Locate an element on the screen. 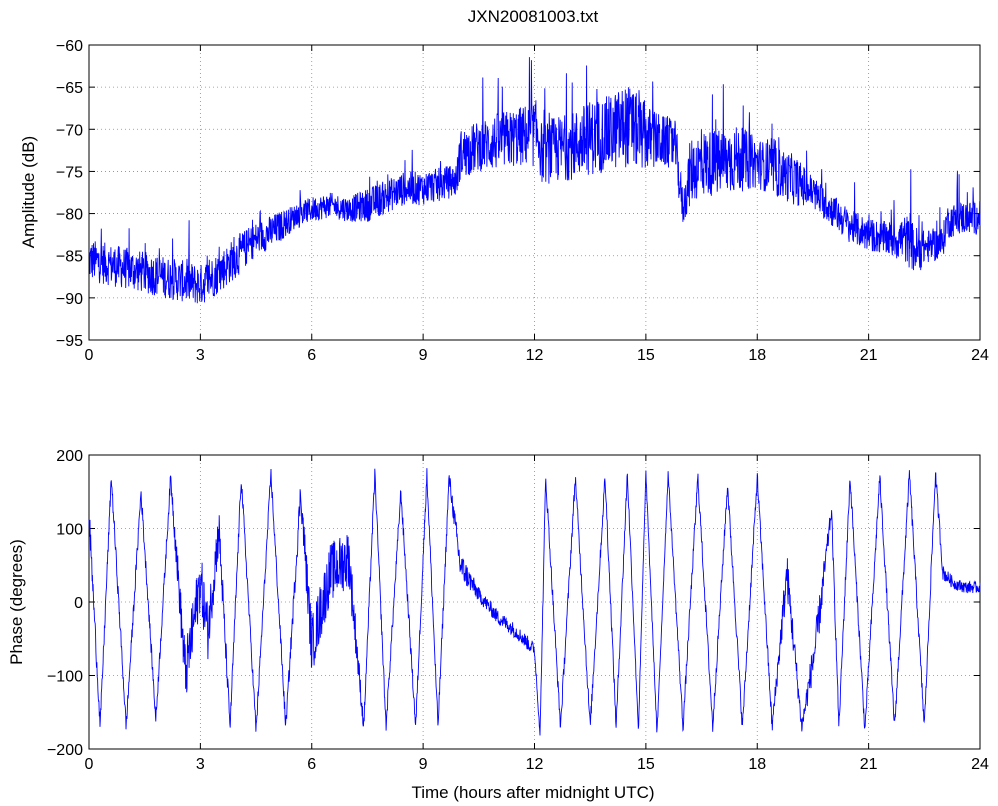 This screenshot has height=806, width=998. y-tick-label: 200 is located at coordinates (69, 456).